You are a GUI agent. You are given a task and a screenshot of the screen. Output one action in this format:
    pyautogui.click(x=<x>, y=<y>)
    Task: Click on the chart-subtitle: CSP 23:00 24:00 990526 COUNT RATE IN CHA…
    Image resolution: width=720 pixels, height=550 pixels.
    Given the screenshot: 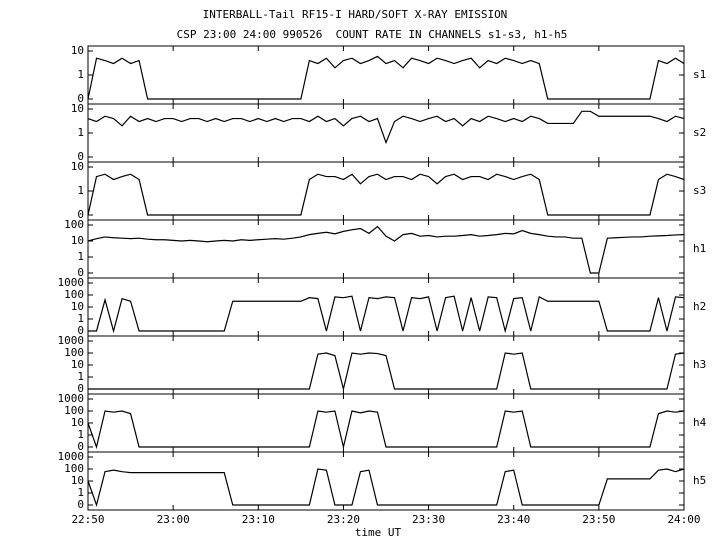 What is the action you would take?
    pyautogui.click(x=372, y=34)
    